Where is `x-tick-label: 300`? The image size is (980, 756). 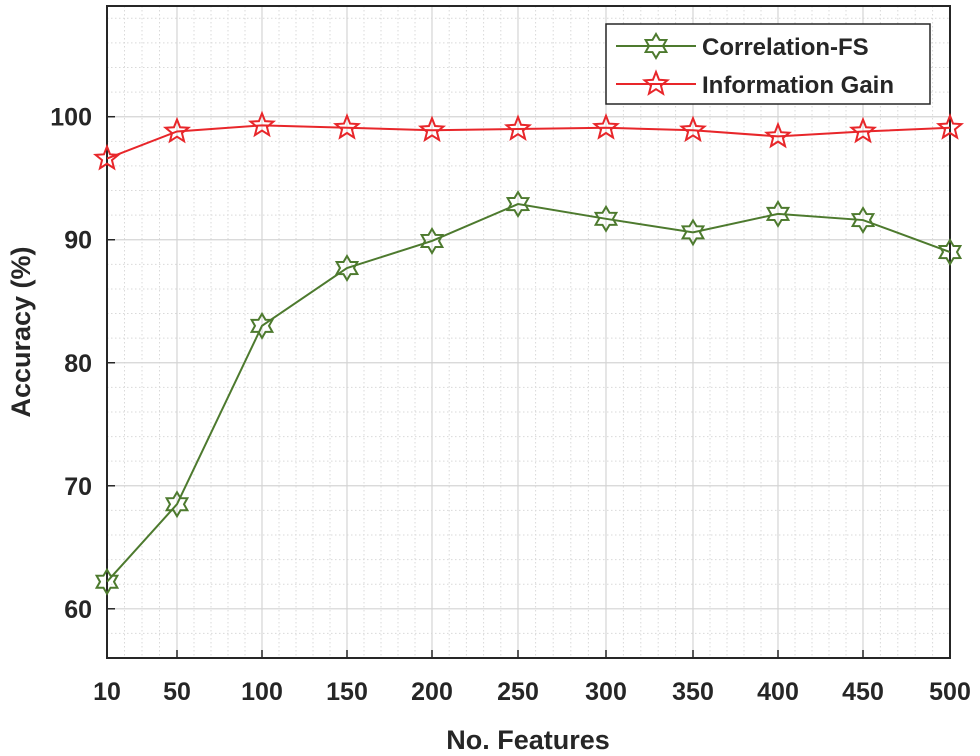
x-tick-label: 300 is located at coordinates (606, 692).